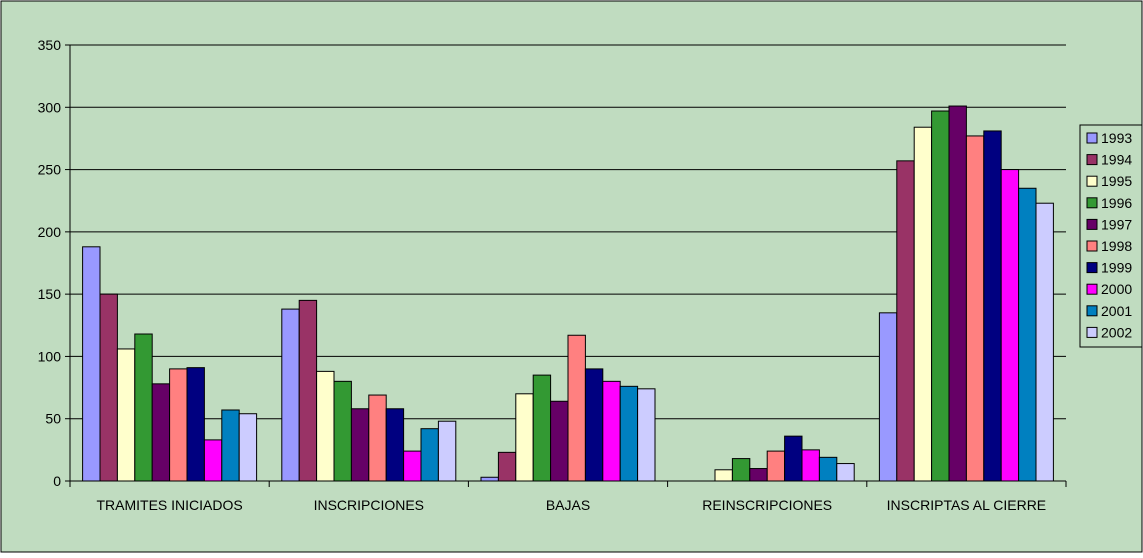 Image resolution: width=1143 pixels, height=558 pixels. What do you see at coordinates (767, 505) in the screenshot?
I see `x-tick-label: REINSCRIPCIONES` at bounding box center [767, 505].